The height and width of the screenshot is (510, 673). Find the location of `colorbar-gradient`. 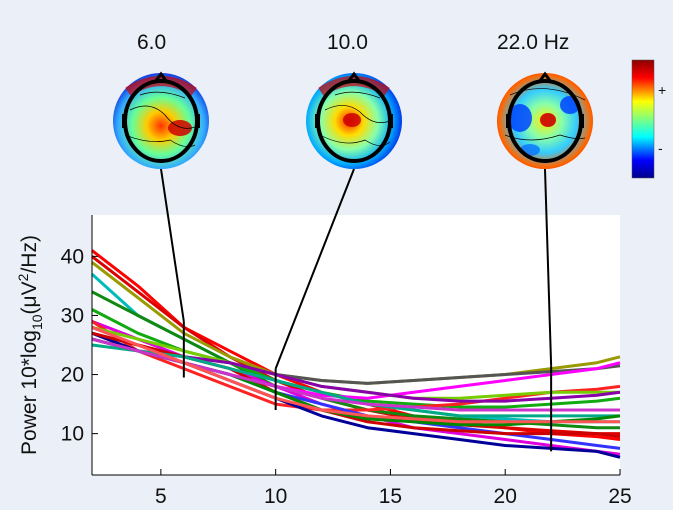

colorbar-gradient is located at coordinates (643, 119).